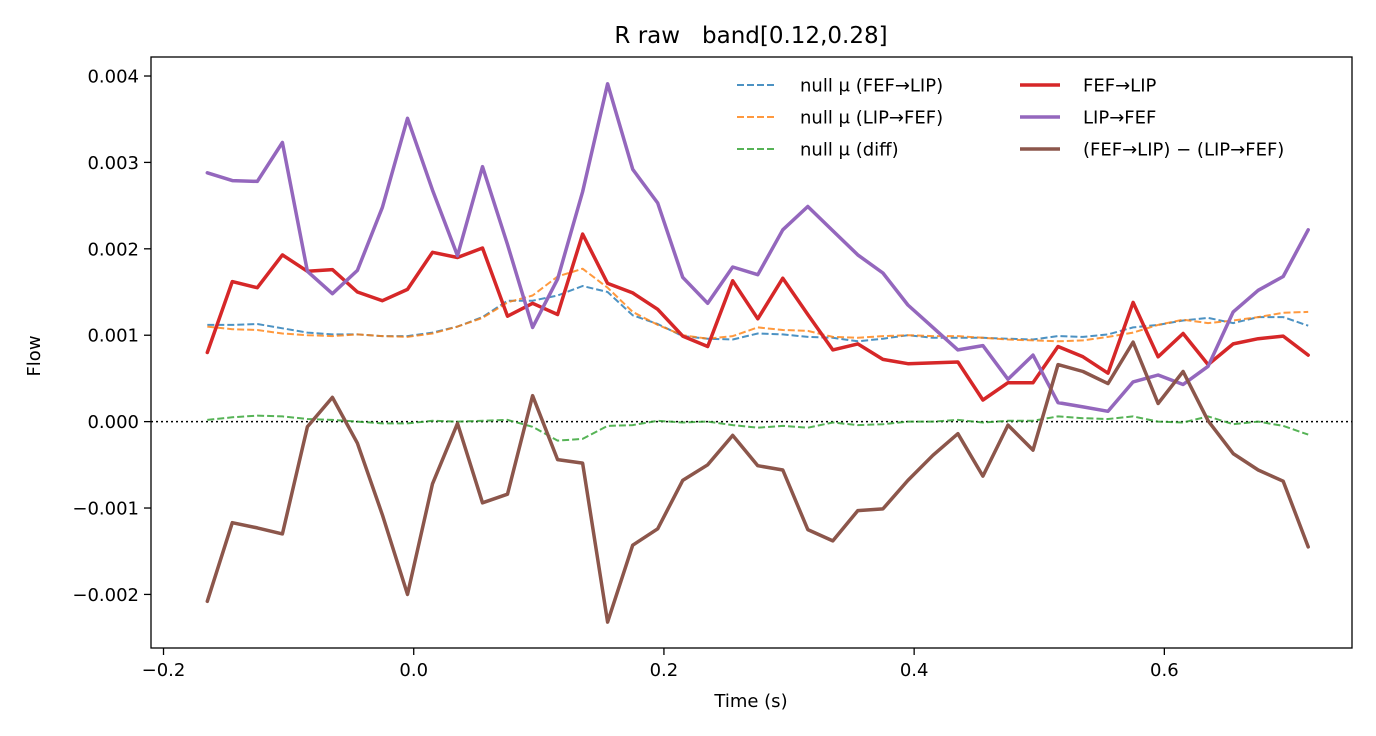 The image size is (1376, 736). I want to click on x-axis: −0.2 0.0 0.2 0.4 0.6, so click(660, 664).